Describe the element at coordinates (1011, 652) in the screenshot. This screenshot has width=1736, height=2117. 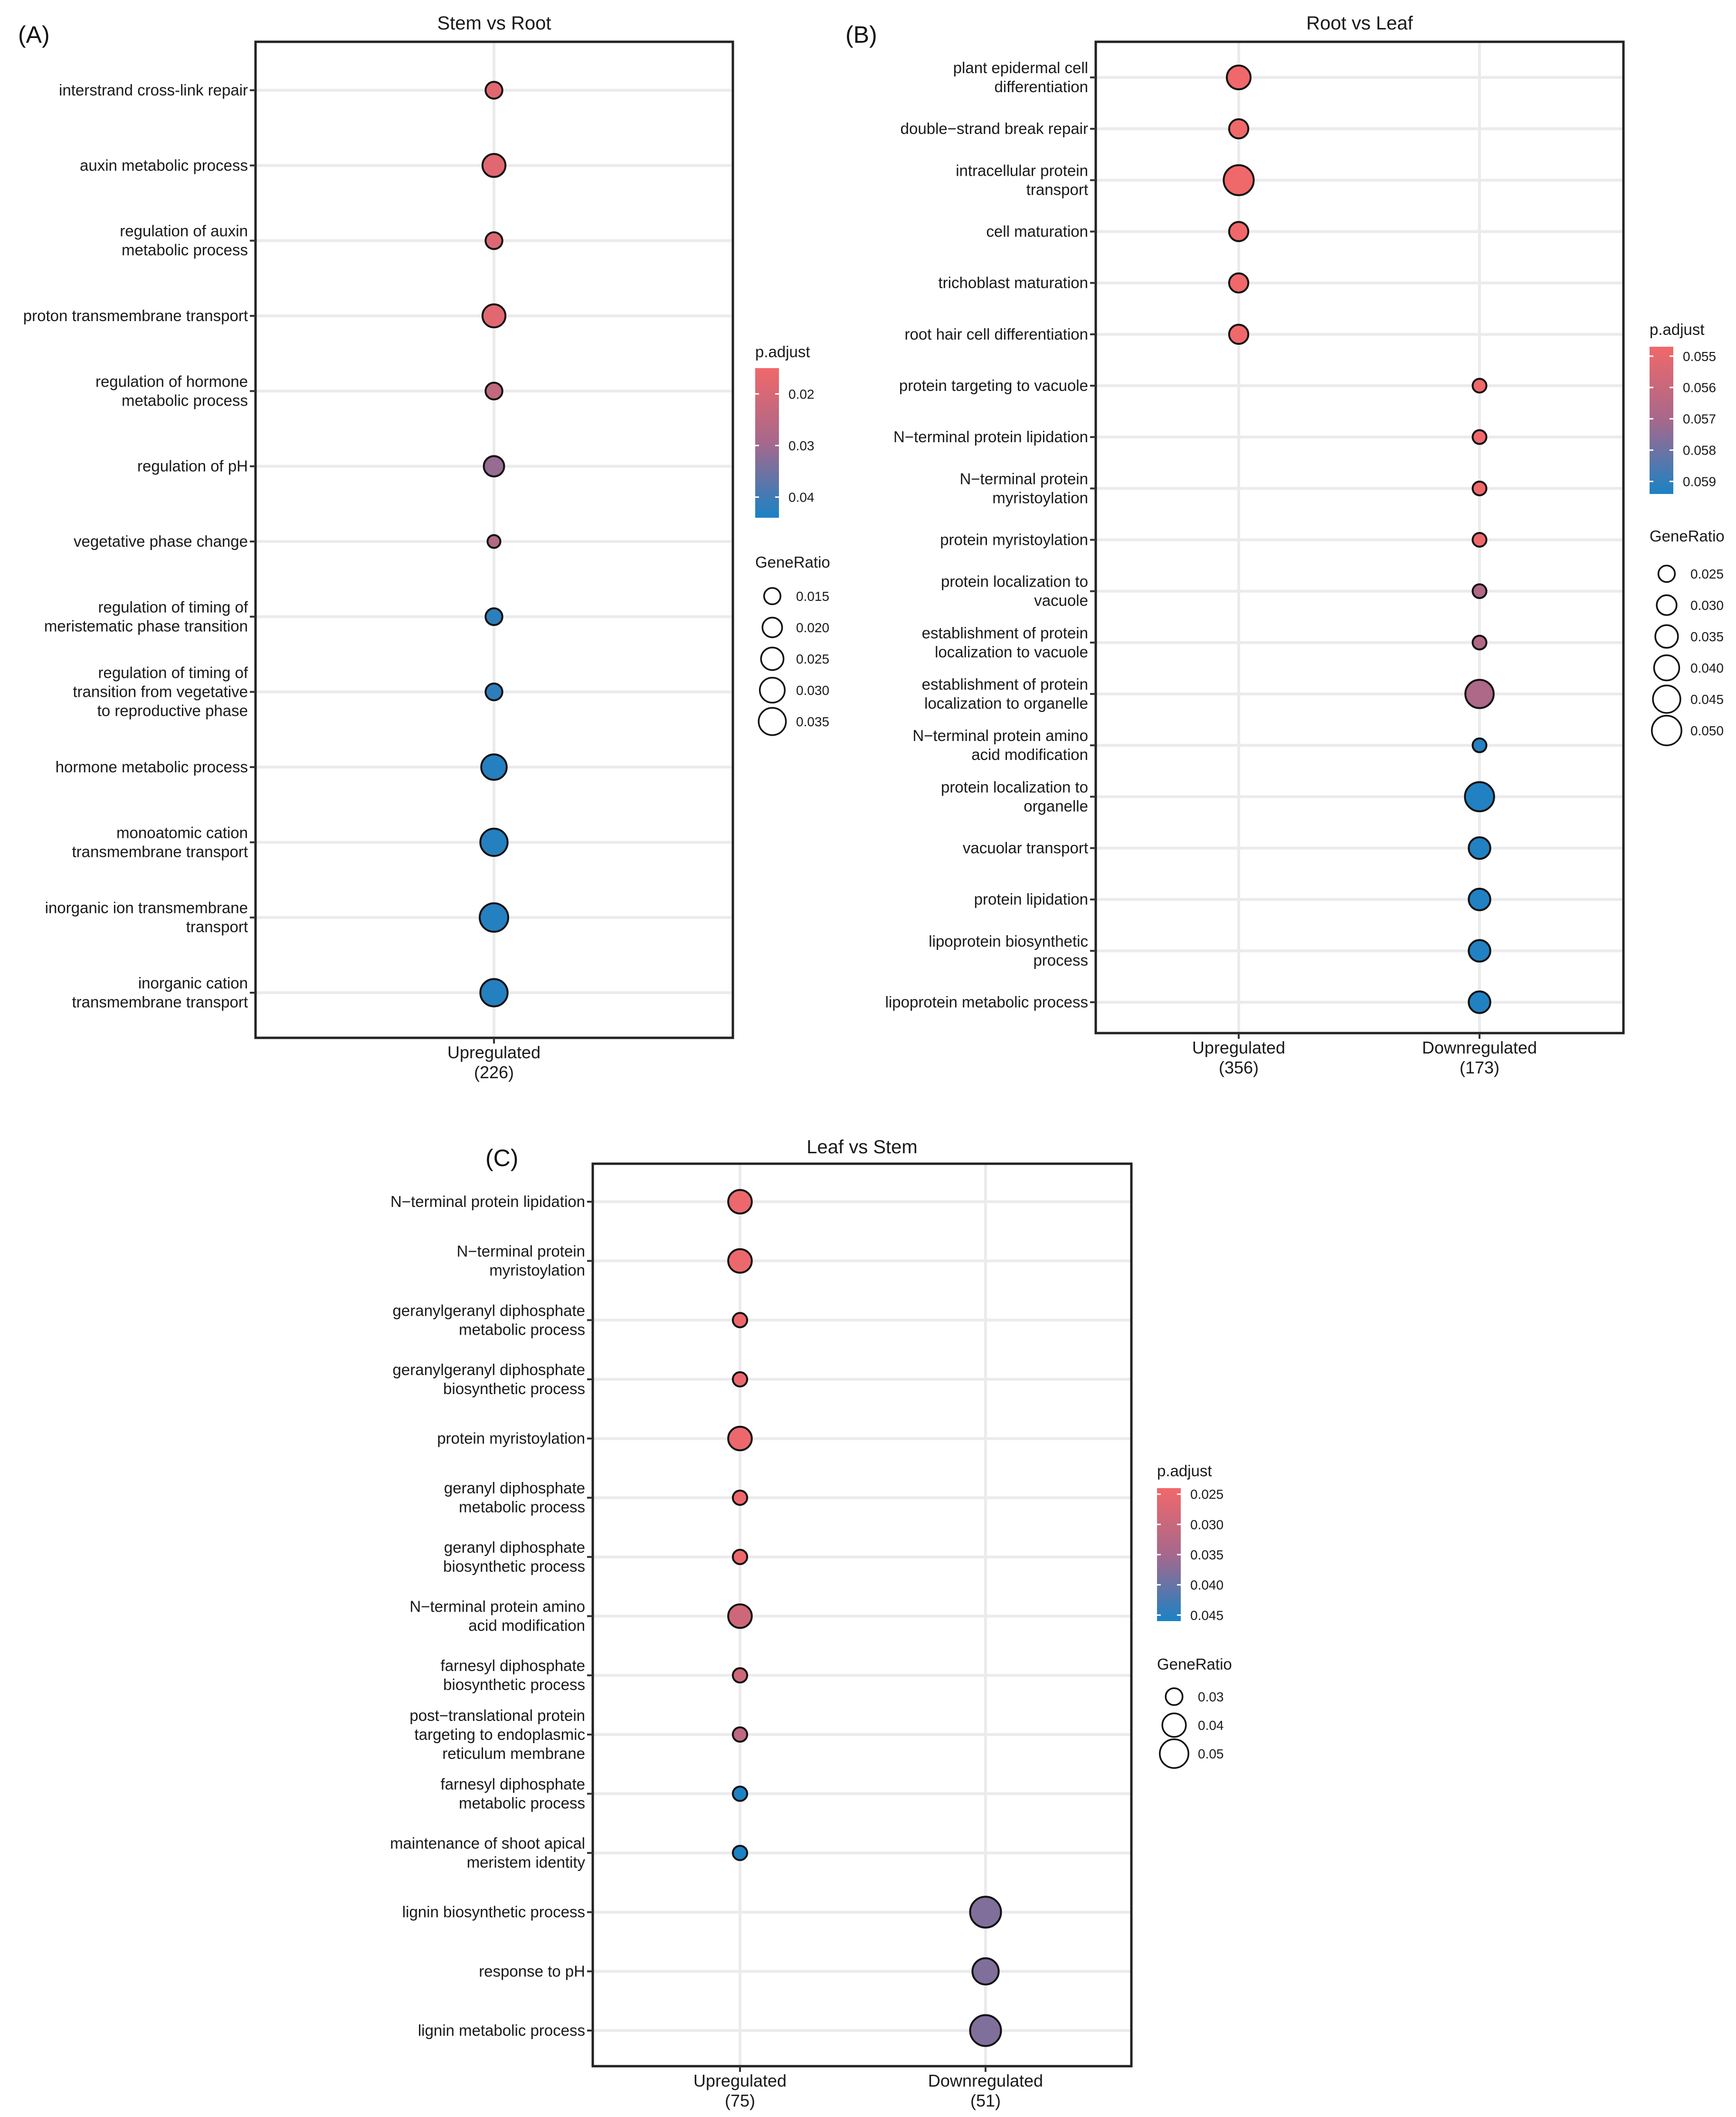
I see `y-tick-label-line: localization to vacuole` at that location.